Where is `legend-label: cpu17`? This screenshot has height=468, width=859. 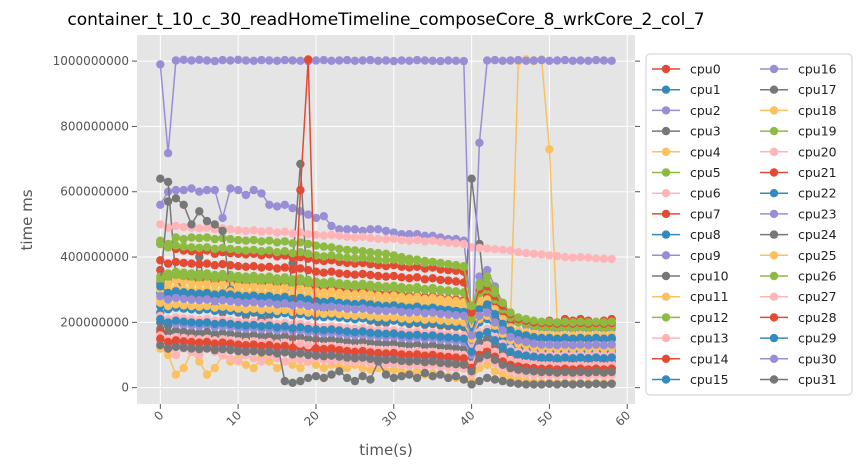
legend-label: cpu17 is located at coordinates (817, 89).